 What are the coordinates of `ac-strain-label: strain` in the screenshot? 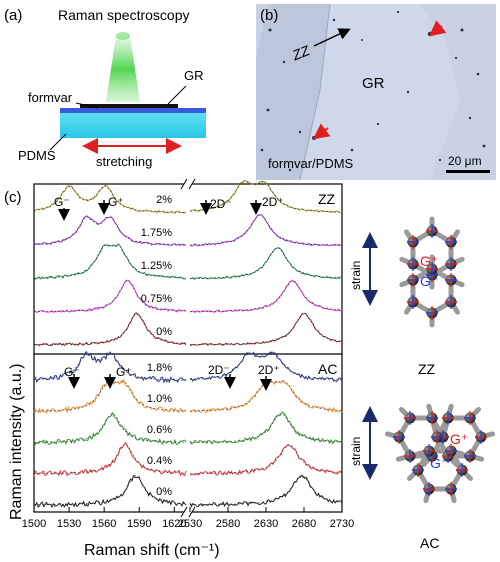 It's located at (356, 451).